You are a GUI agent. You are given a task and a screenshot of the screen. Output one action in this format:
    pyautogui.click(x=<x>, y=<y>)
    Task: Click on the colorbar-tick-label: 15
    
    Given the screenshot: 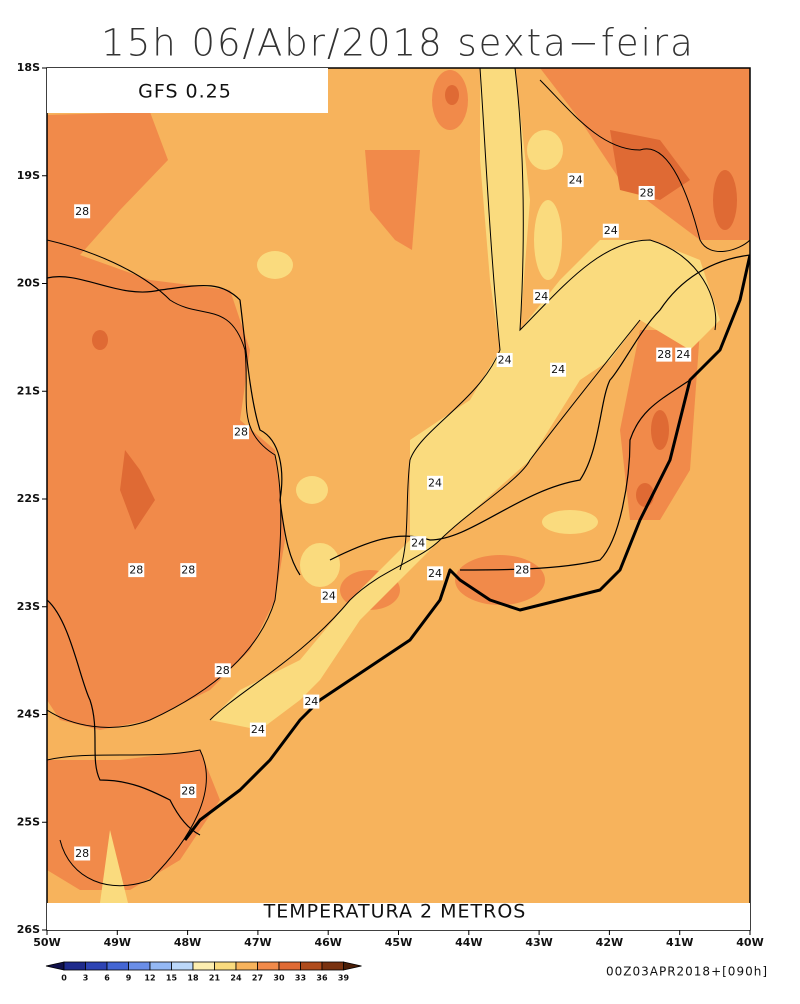 What is the action you would take?
    pyautogui.click(x=172, y=978)
    